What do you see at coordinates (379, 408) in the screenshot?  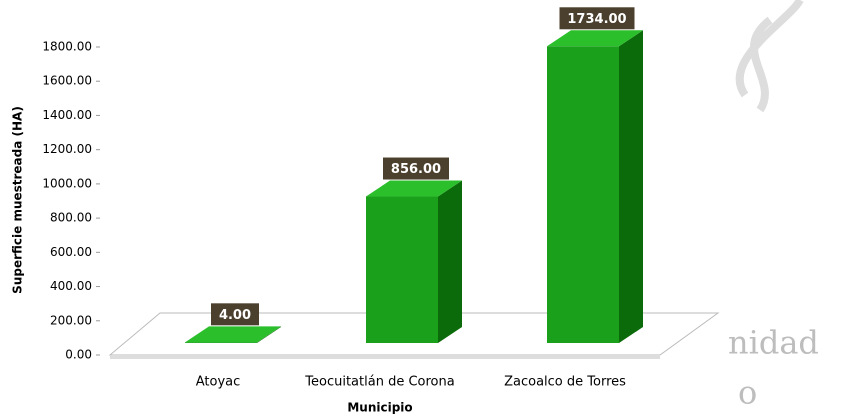 I see `x-axis-title: Municipio` at bounding box center [379, 408].